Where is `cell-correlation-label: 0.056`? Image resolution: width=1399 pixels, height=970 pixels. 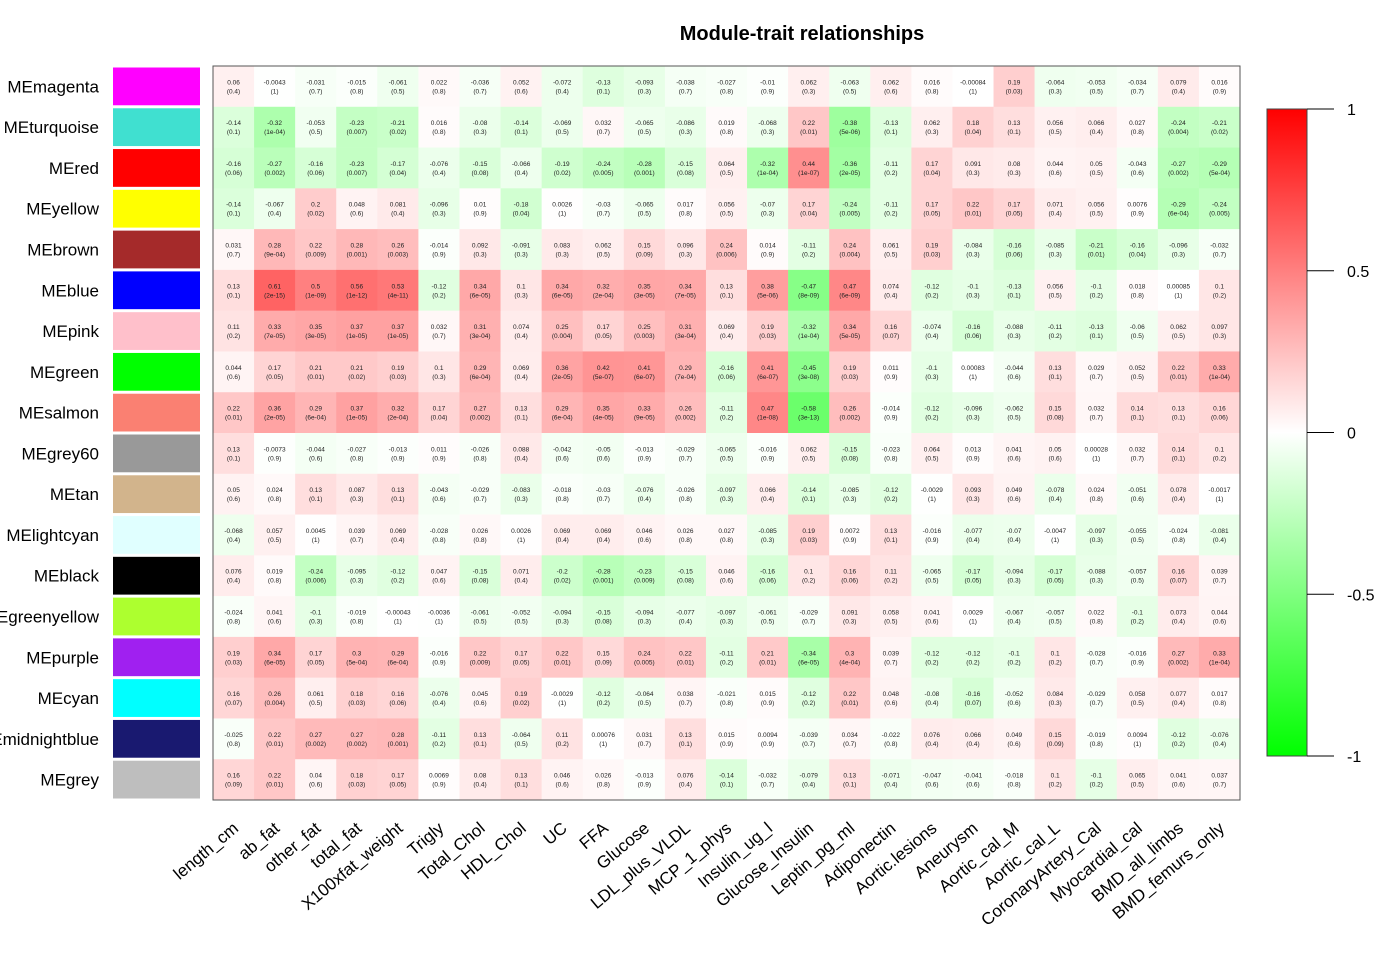 cell-correlation-label: 0.056 is located at coordinates (1096, 205).